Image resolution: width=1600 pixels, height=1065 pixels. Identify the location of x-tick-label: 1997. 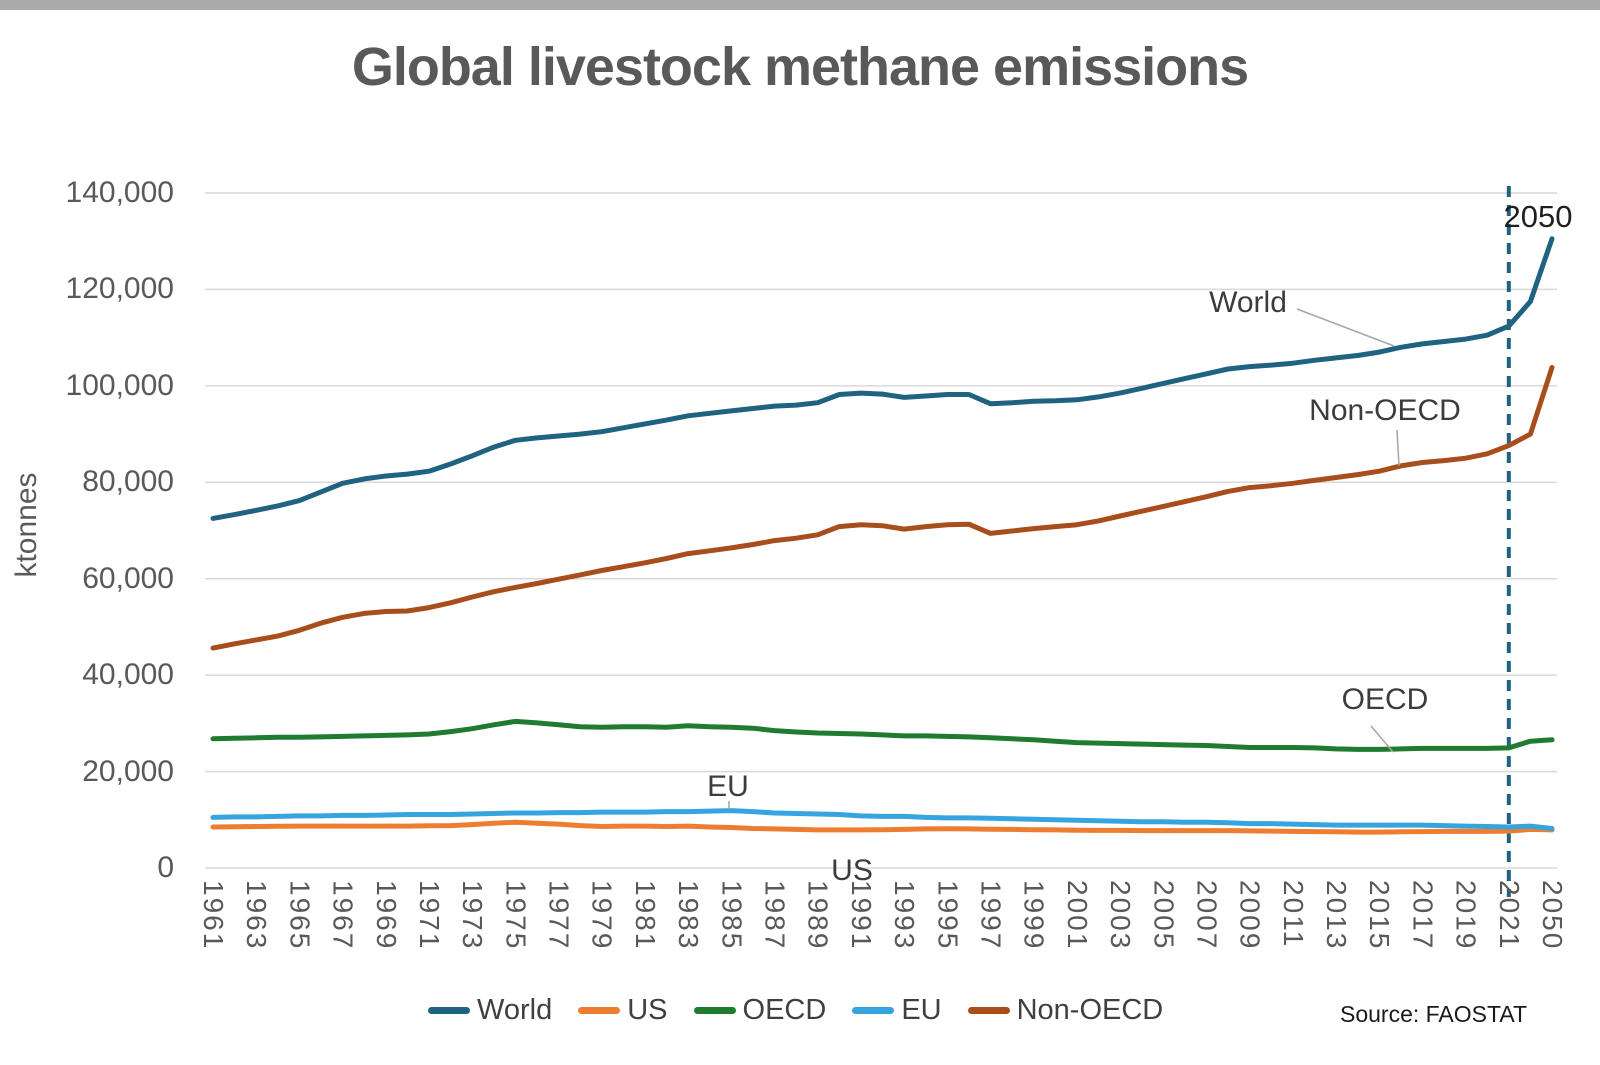
(991, 915).